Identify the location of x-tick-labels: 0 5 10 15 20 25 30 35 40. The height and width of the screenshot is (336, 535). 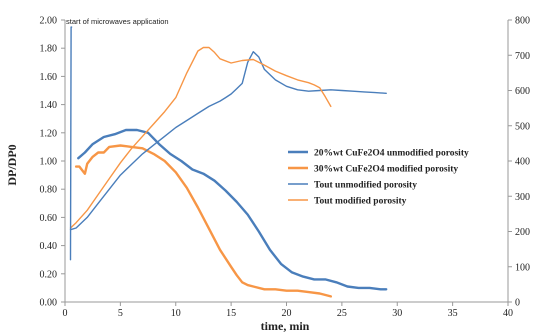
(288, 310).